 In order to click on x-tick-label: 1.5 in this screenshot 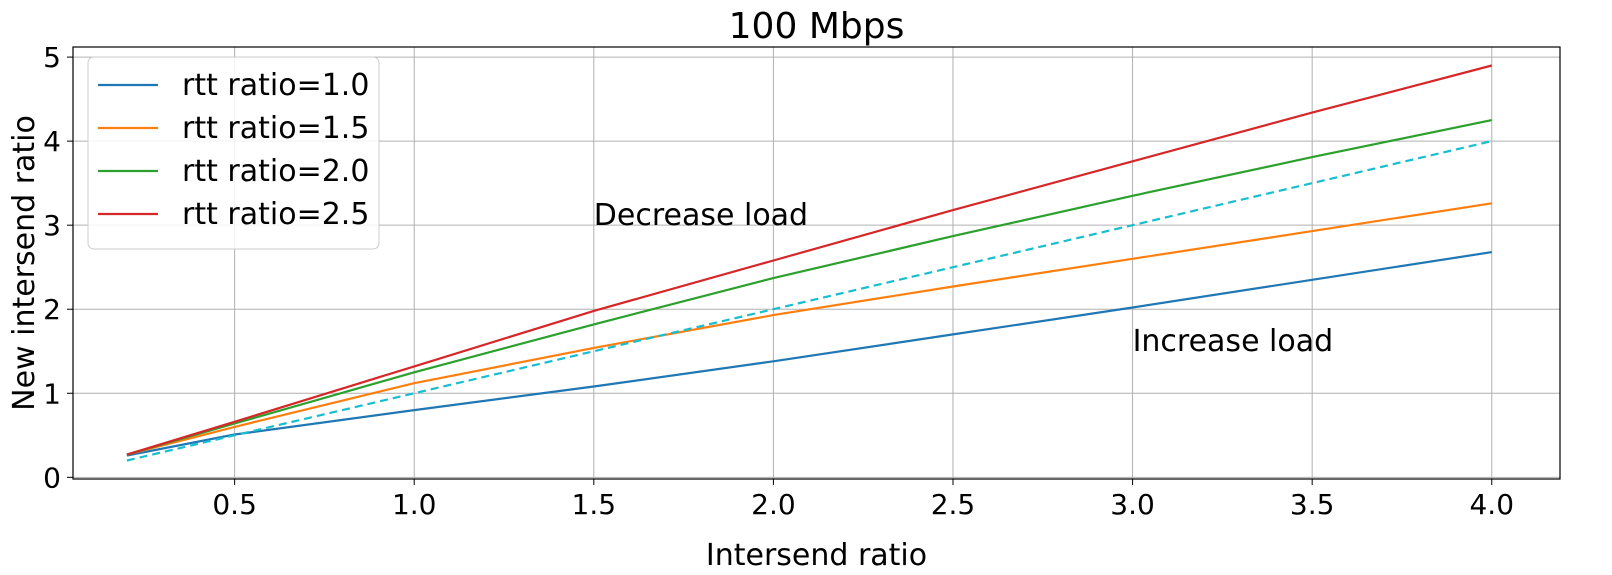, I will do `click(594, 504)`.